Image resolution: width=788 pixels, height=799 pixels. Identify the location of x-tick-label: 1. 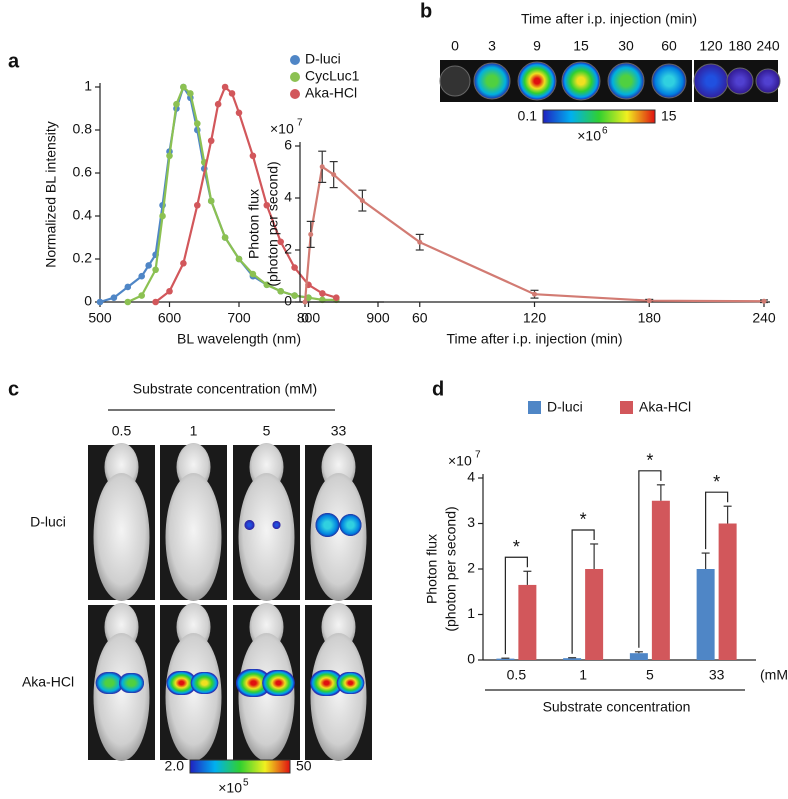
(583, 675).